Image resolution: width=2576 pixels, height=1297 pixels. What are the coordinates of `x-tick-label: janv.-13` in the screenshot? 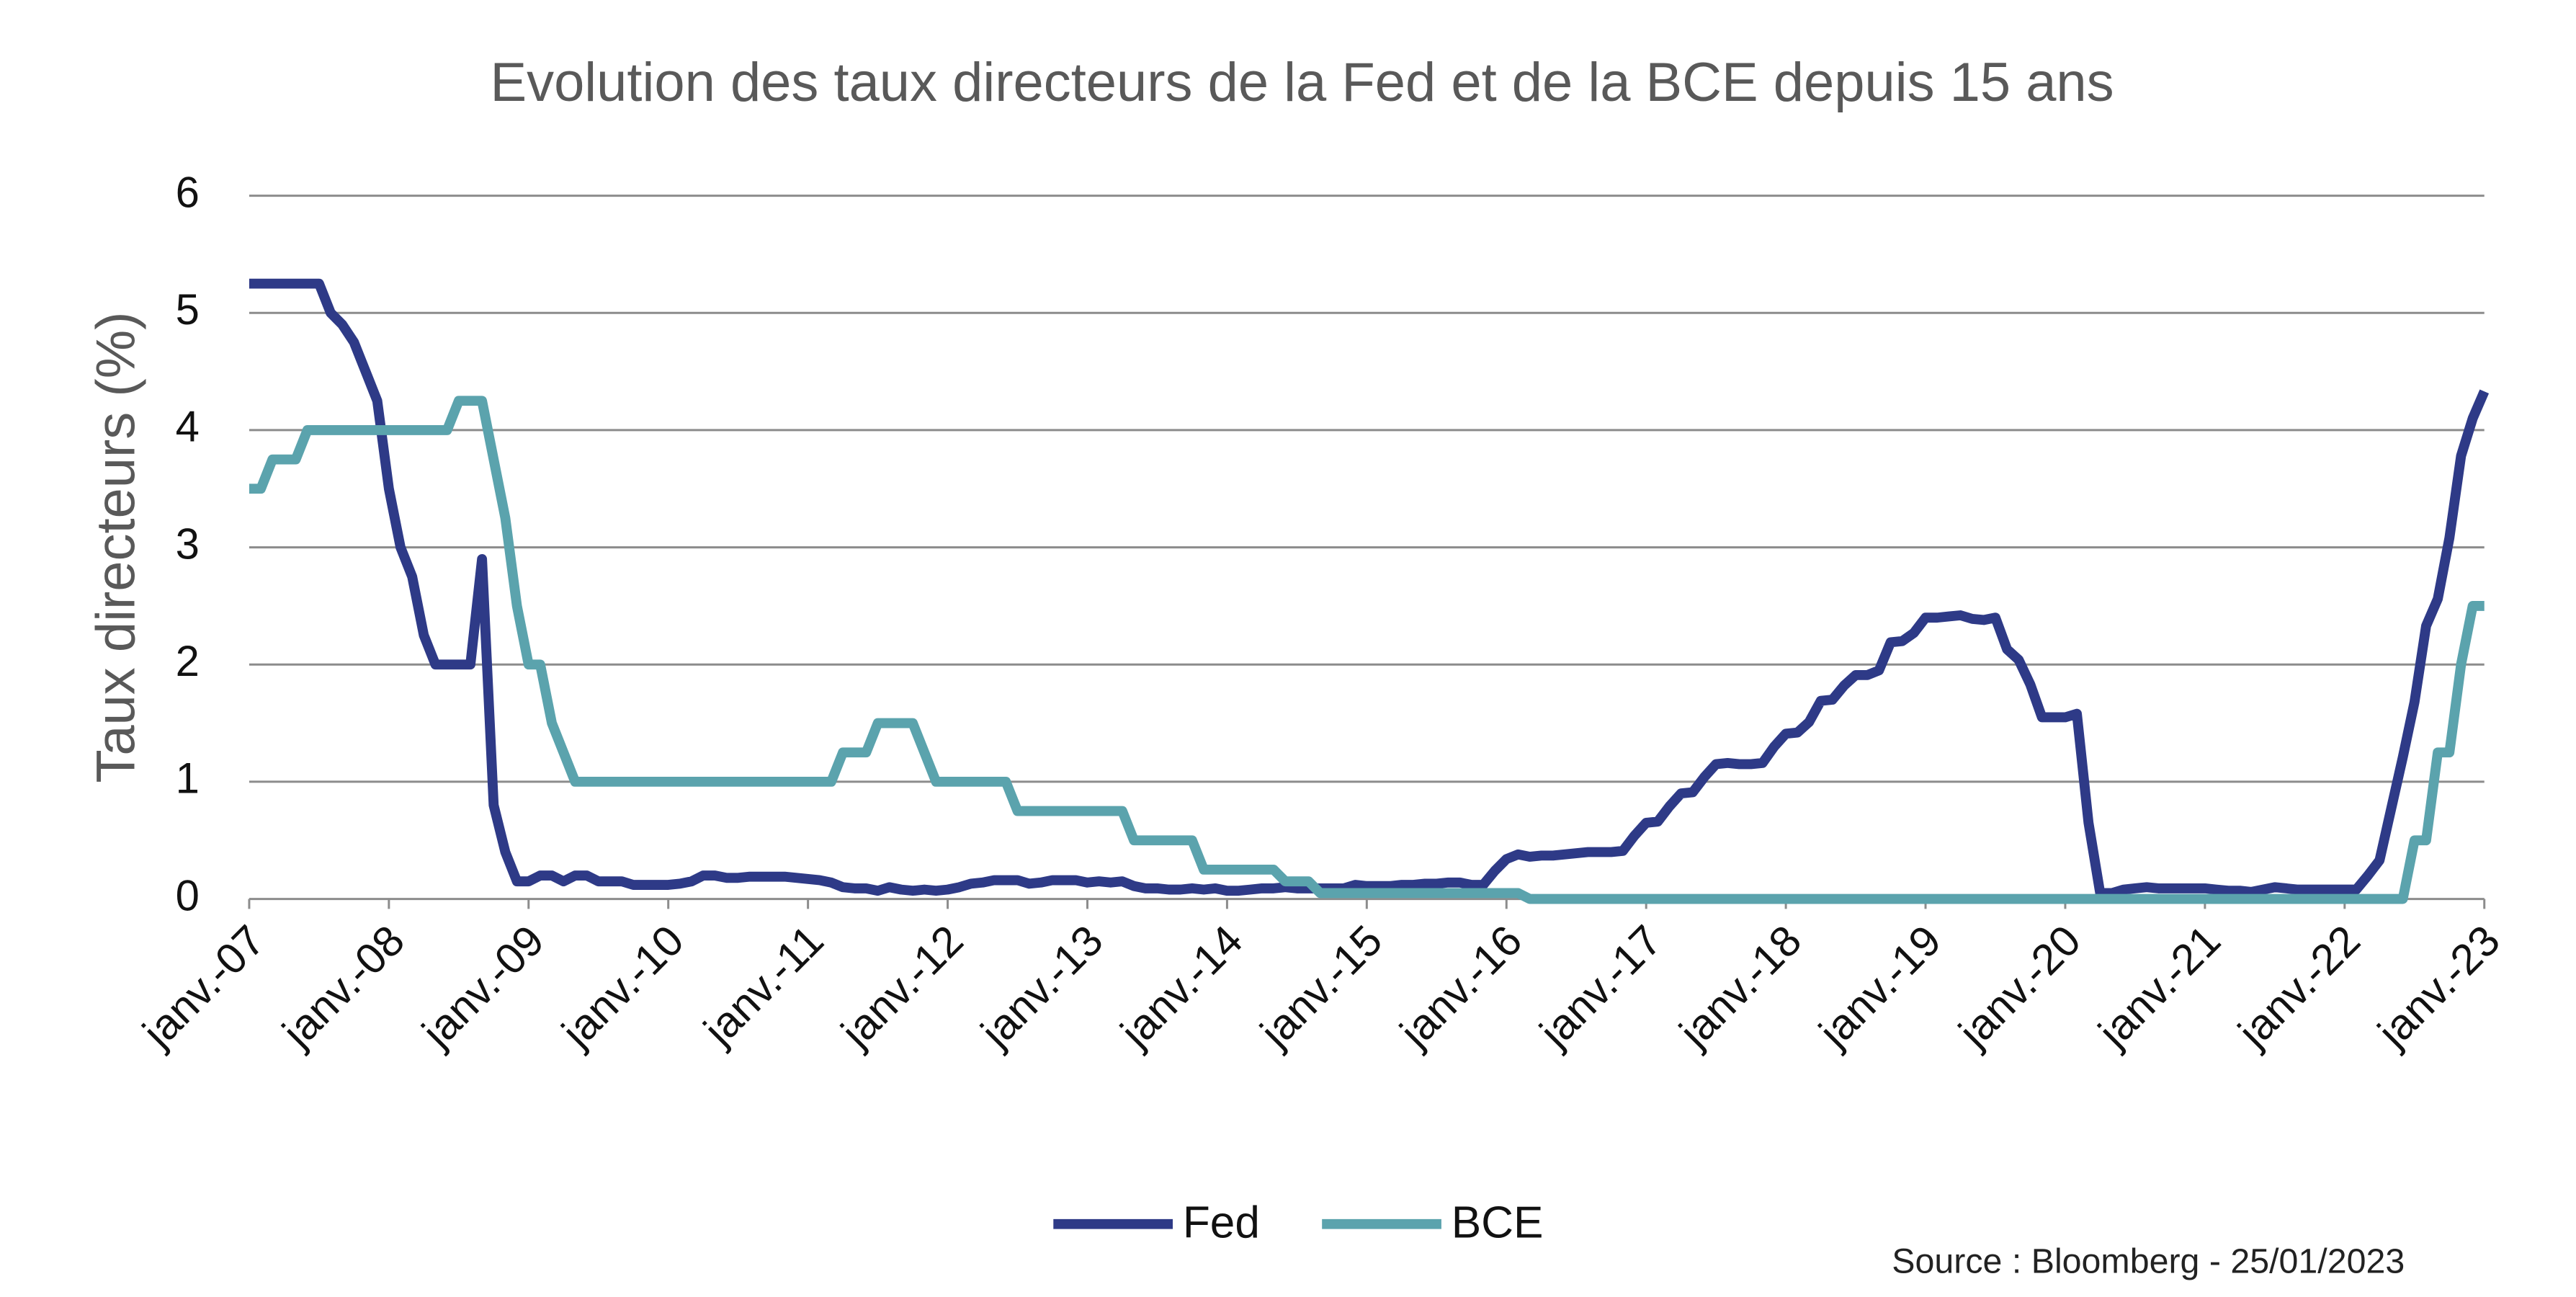 It's located at (1041, 986).